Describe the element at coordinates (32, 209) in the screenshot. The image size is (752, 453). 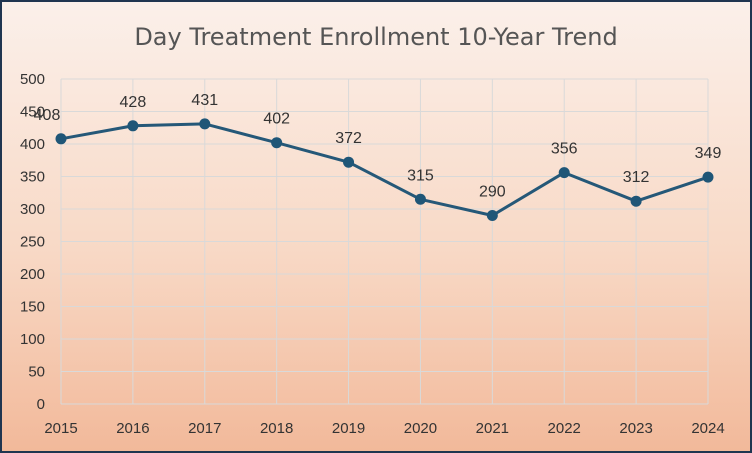
I see `y-tick-label: 300` at that location.